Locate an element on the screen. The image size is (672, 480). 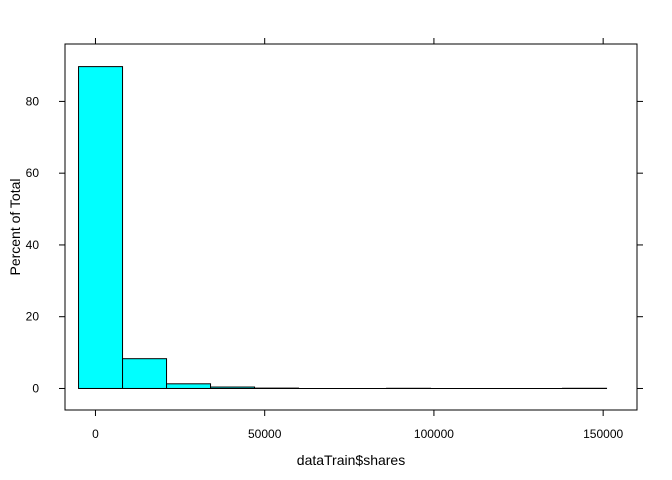
x-tick-label: 0 is located at coordinates (95, 434).